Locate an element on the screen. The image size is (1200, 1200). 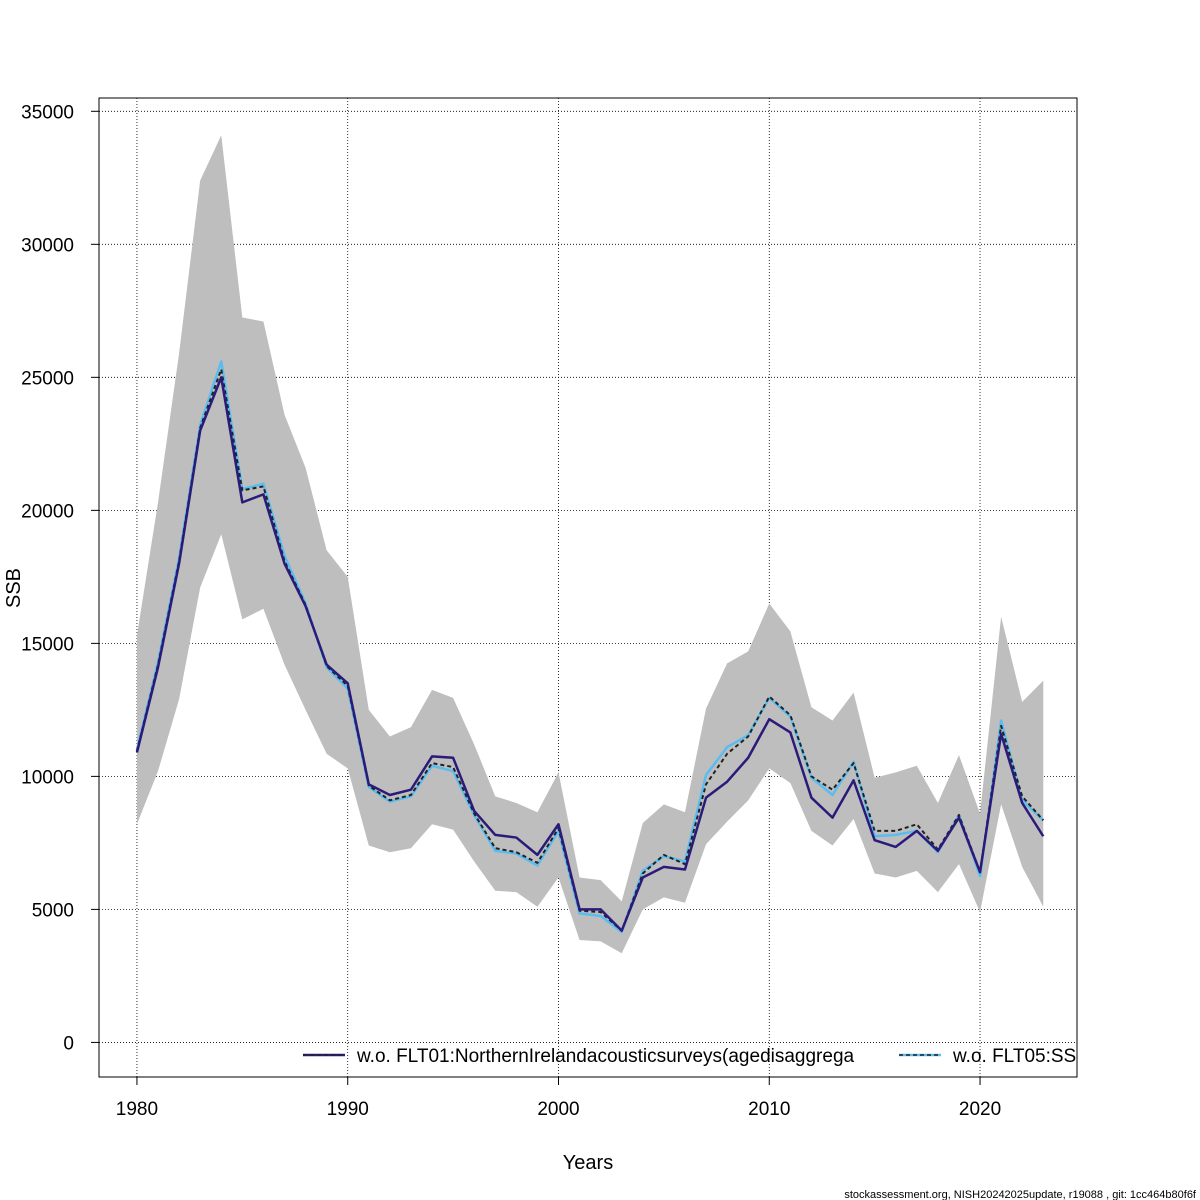
x-tick-label: 2020 is located at coordinates (980, 1109).